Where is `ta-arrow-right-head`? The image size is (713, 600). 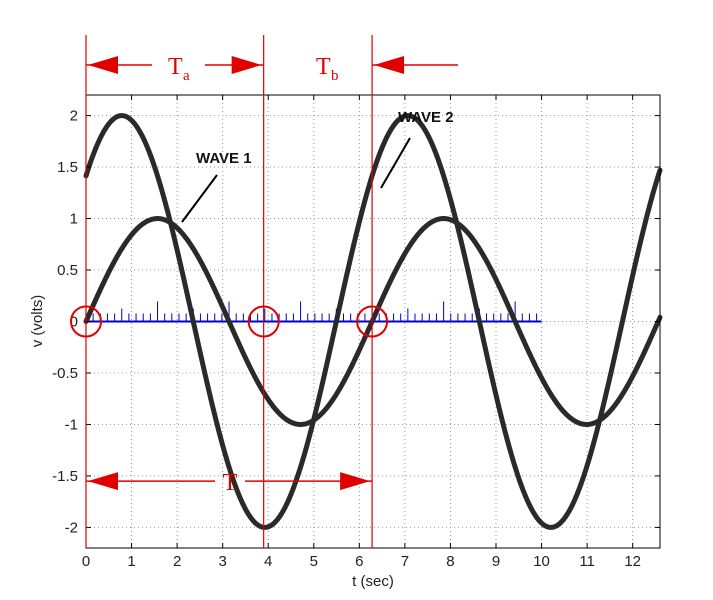
ta-arrow-right-head is located at coordinates (246, 65).